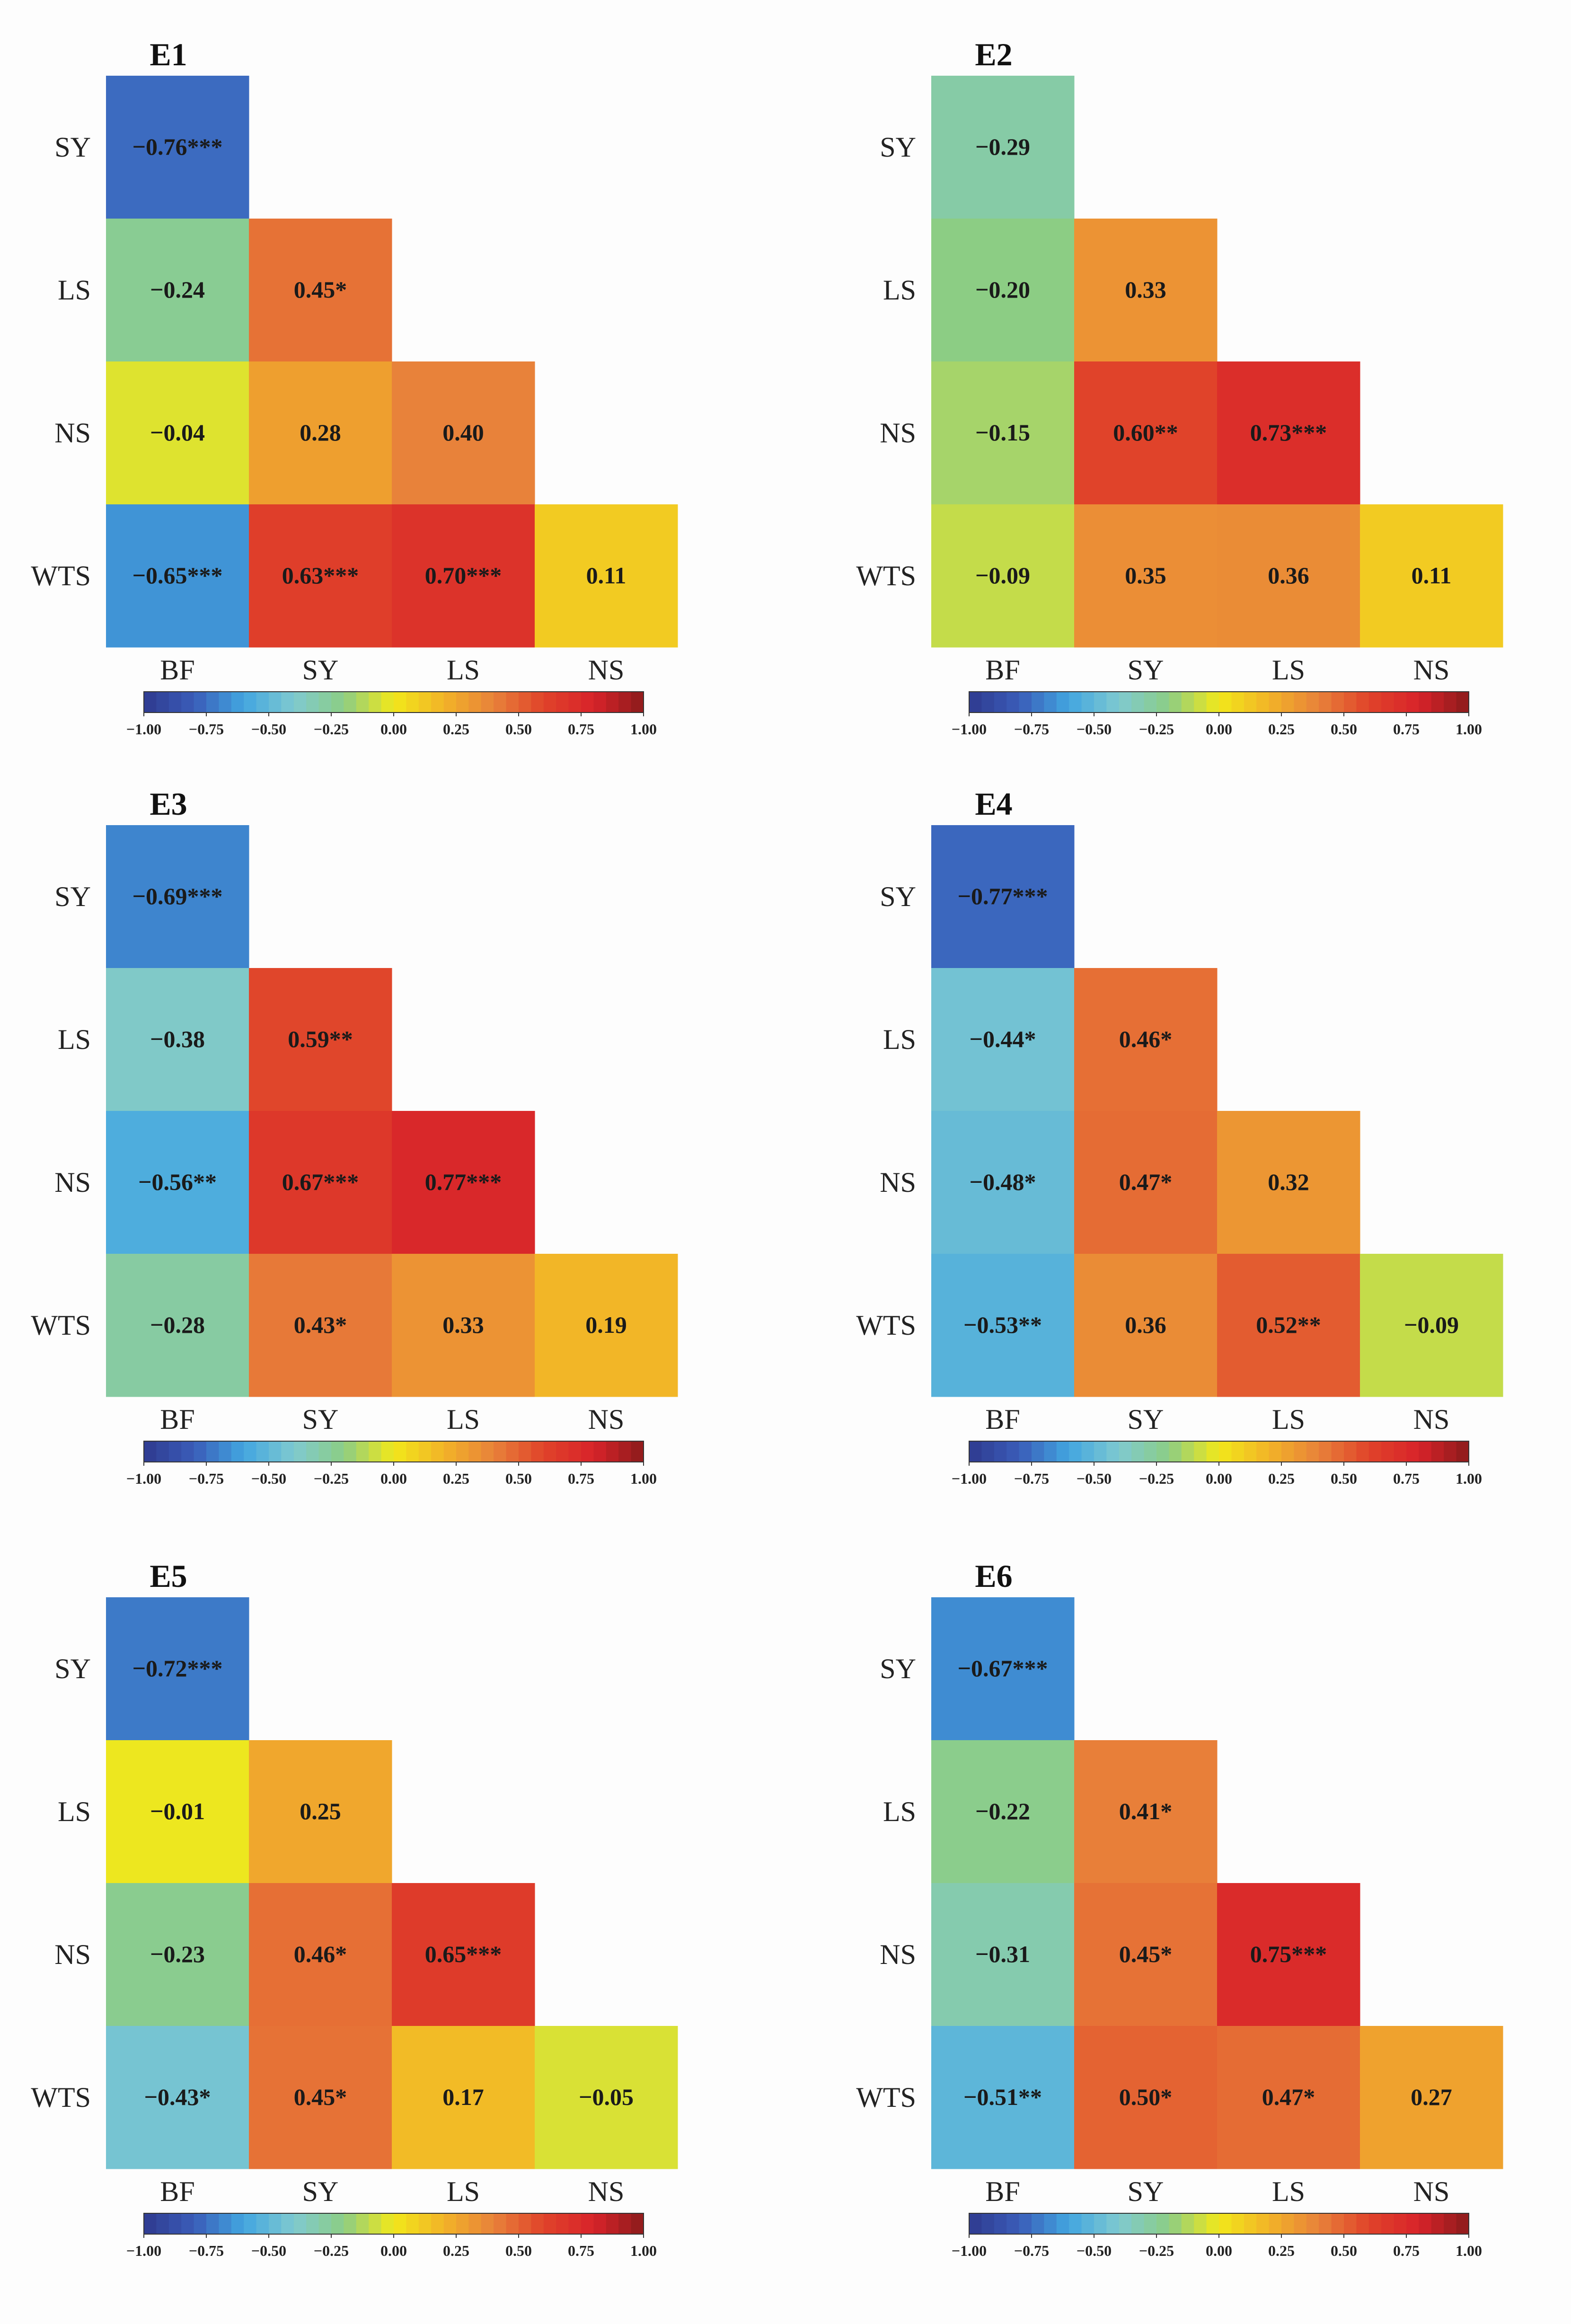  I want to click on colorbar-tick-label: 0.00, so click(393, 2250).